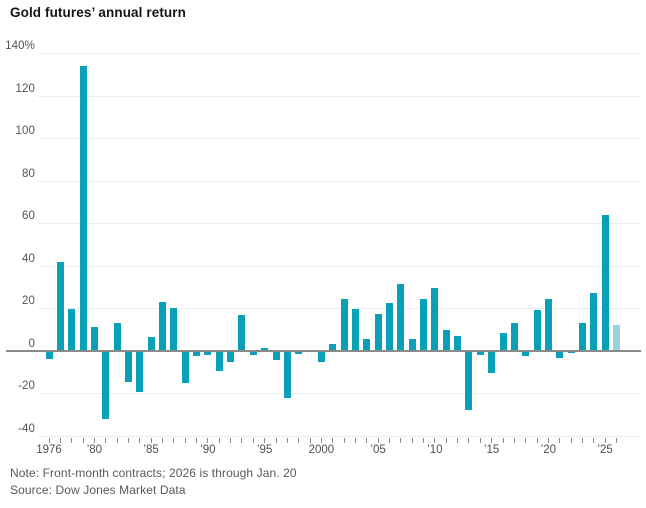  Describe the element at coordinates (333, 440) in the screenshot. I see `x-tick-2001` at that location.